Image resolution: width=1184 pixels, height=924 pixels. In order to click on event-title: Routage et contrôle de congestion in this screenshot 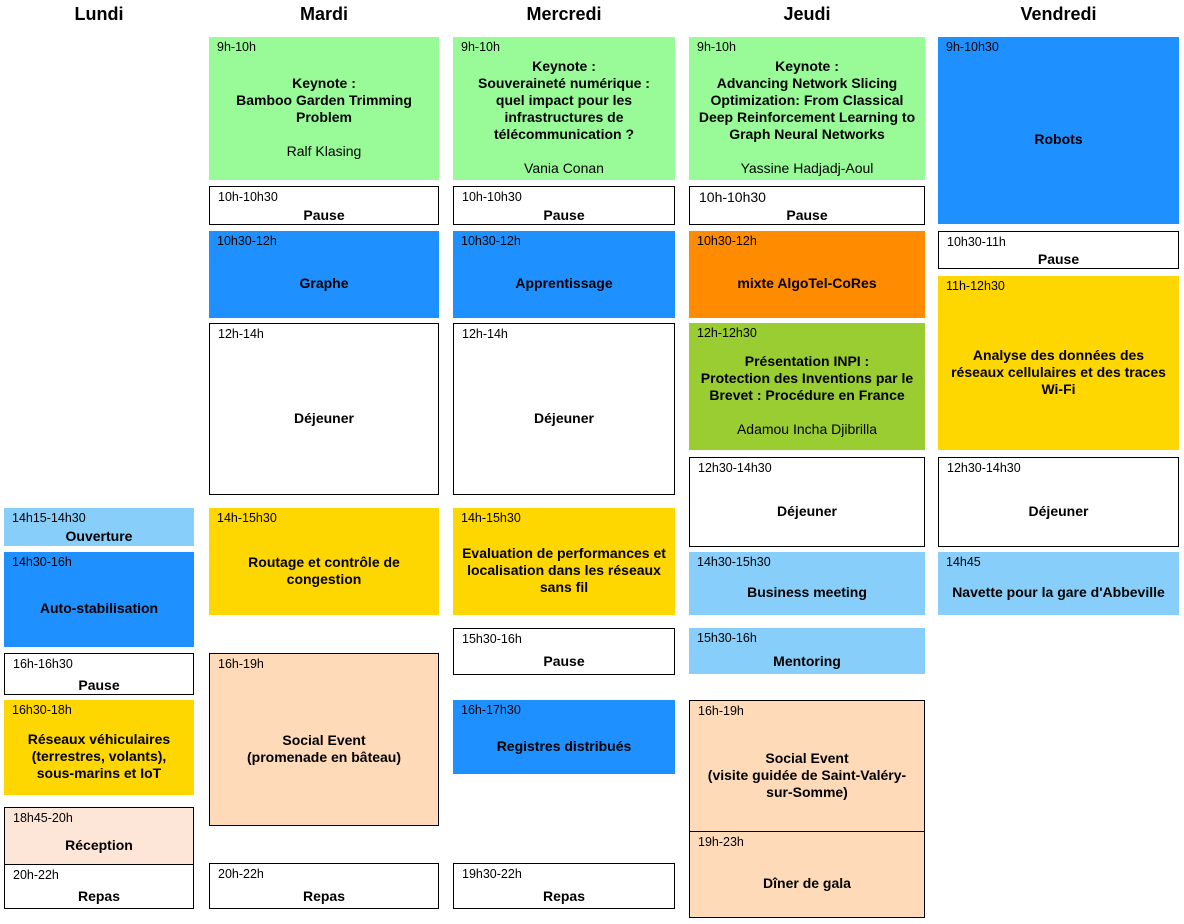, I will do `click(324, 570)`.